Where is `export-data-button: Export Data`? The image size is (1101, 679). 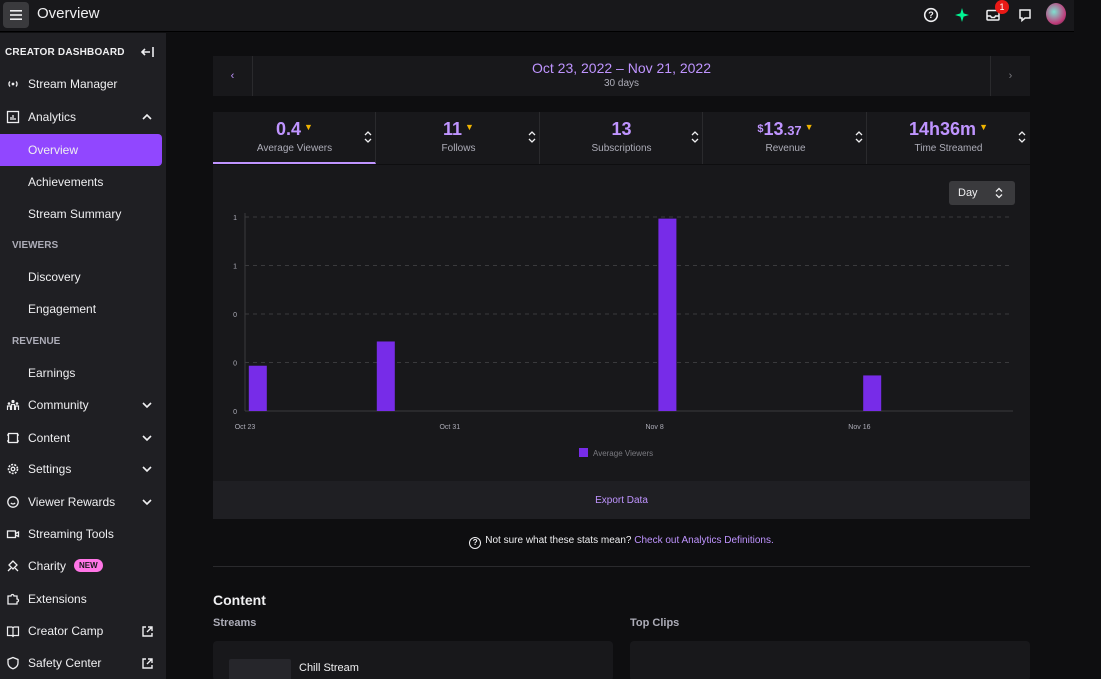
export-data-button: Export Data is located at coordinates (621, 500).